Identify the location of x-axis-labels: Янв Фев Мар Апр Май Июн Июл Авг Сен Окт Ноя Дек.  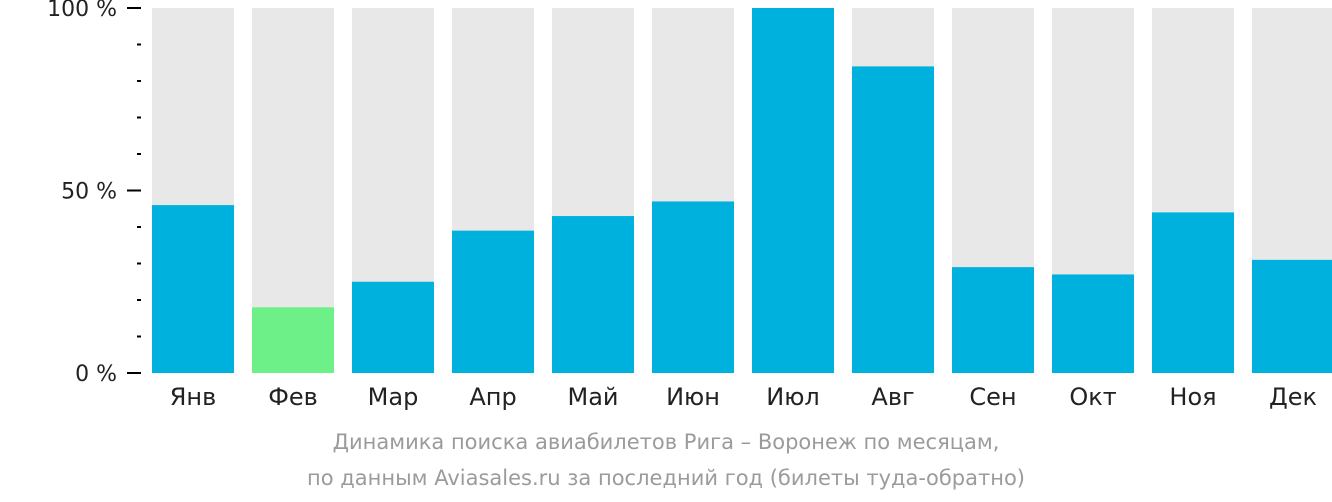
(743, 397).